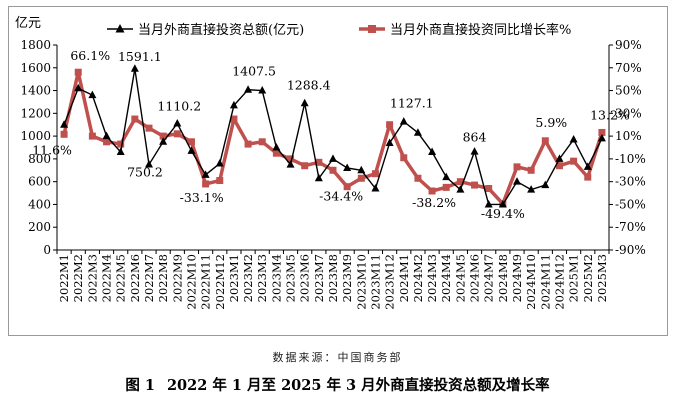  What do you see at coordinates (234, 278) in the screenshot?
I see `x-tick-label: 2023M1` at bounding box center [234, 278].